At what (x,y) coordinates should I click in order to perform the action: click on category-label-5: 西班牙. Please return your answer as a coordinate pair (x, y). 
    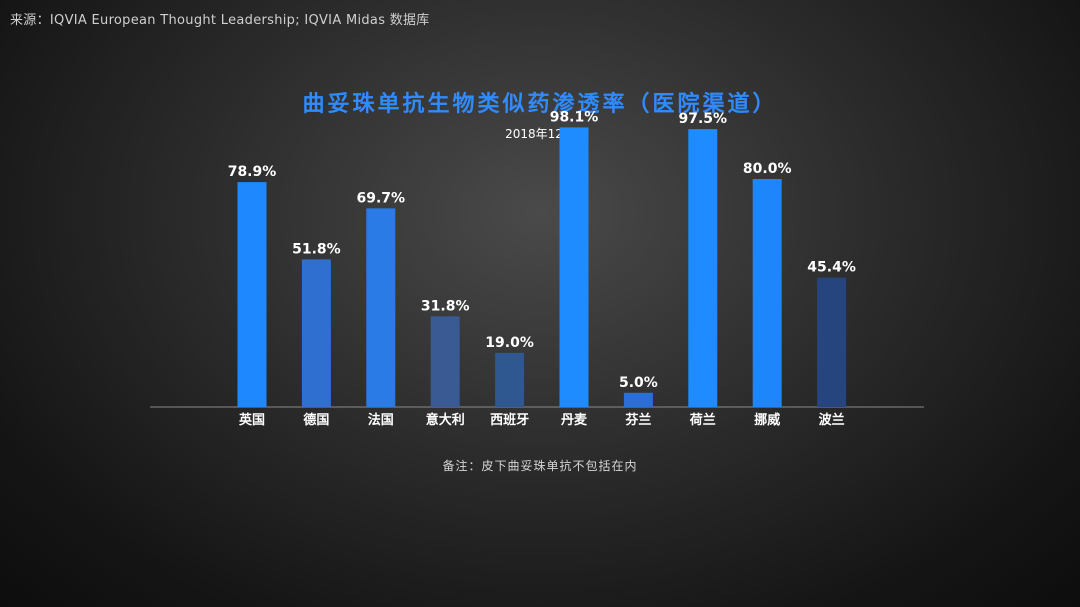
    Looking at the image, I should click on (509, 420).